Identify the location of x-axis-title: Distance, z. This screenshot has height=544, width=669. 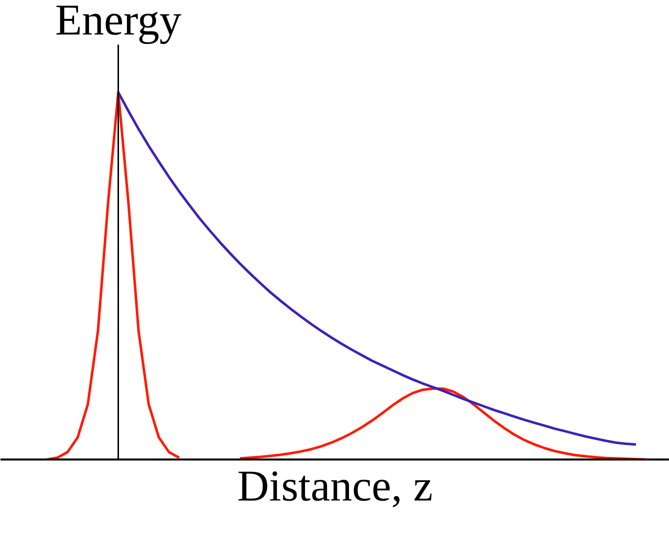
(335, 486).